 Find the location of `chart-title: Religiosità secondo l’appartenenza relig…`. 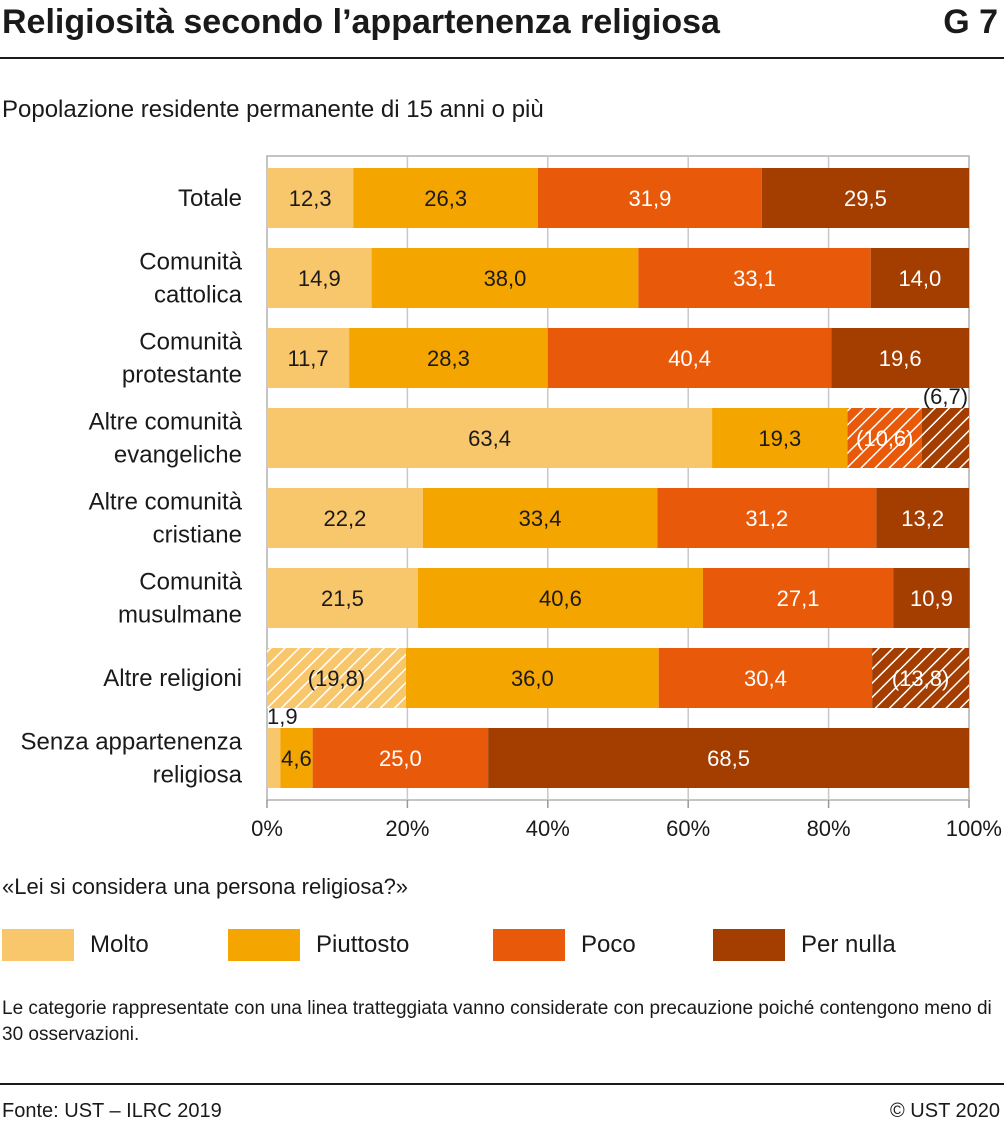

chart-title: Religiosità secondo l’appartenenza relig… is located at coordinates (361, 22).